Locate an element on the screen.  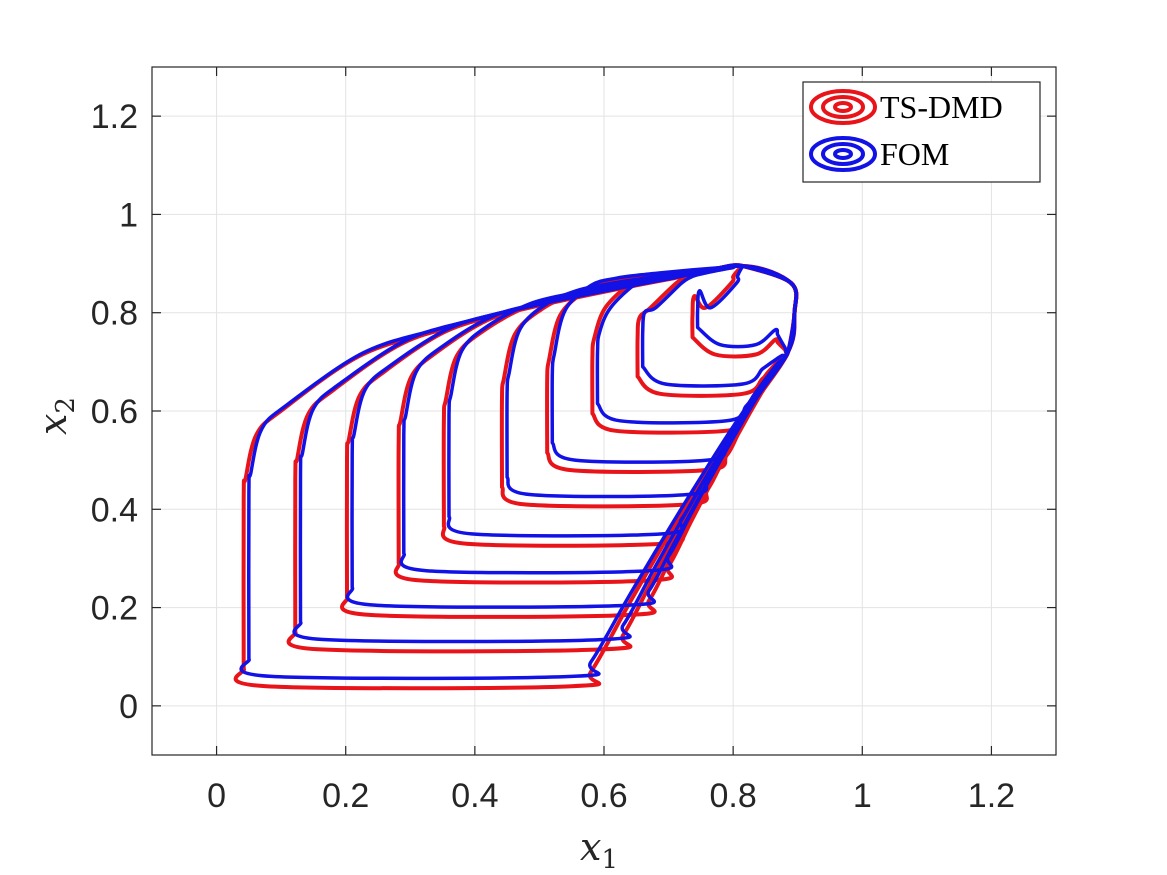
x-axis-label: x1 is located at coordinates (599, 850).